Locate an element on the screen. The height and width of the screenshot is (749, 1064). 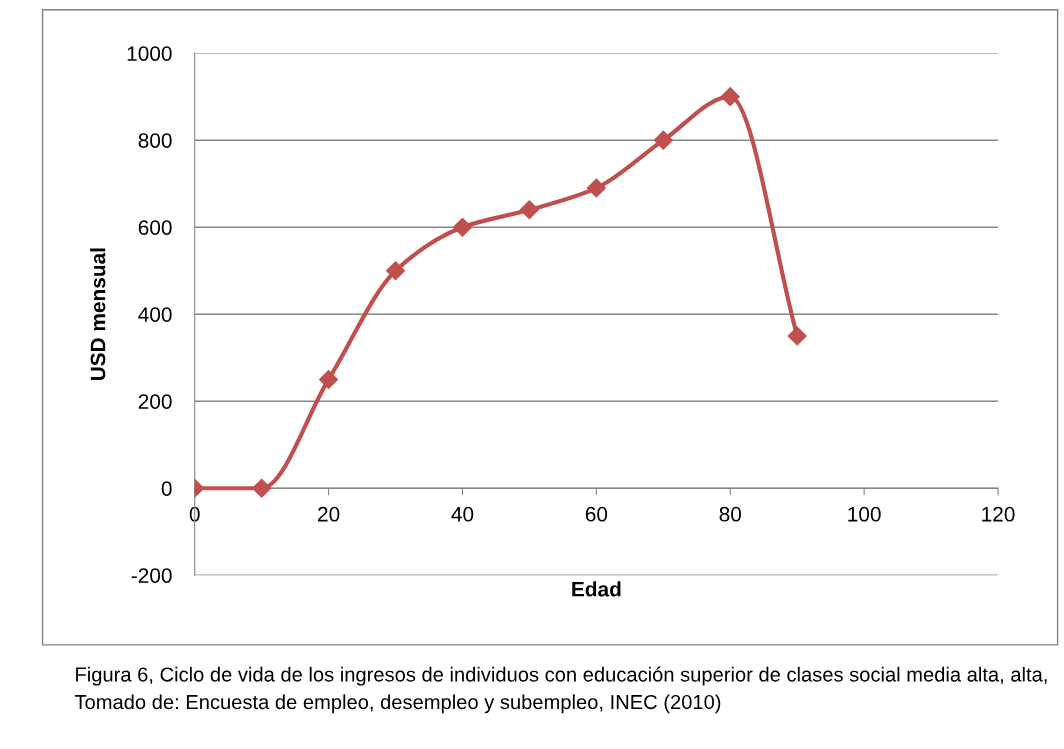
y-tick-label: -200 is located at coordinates (151, 575).